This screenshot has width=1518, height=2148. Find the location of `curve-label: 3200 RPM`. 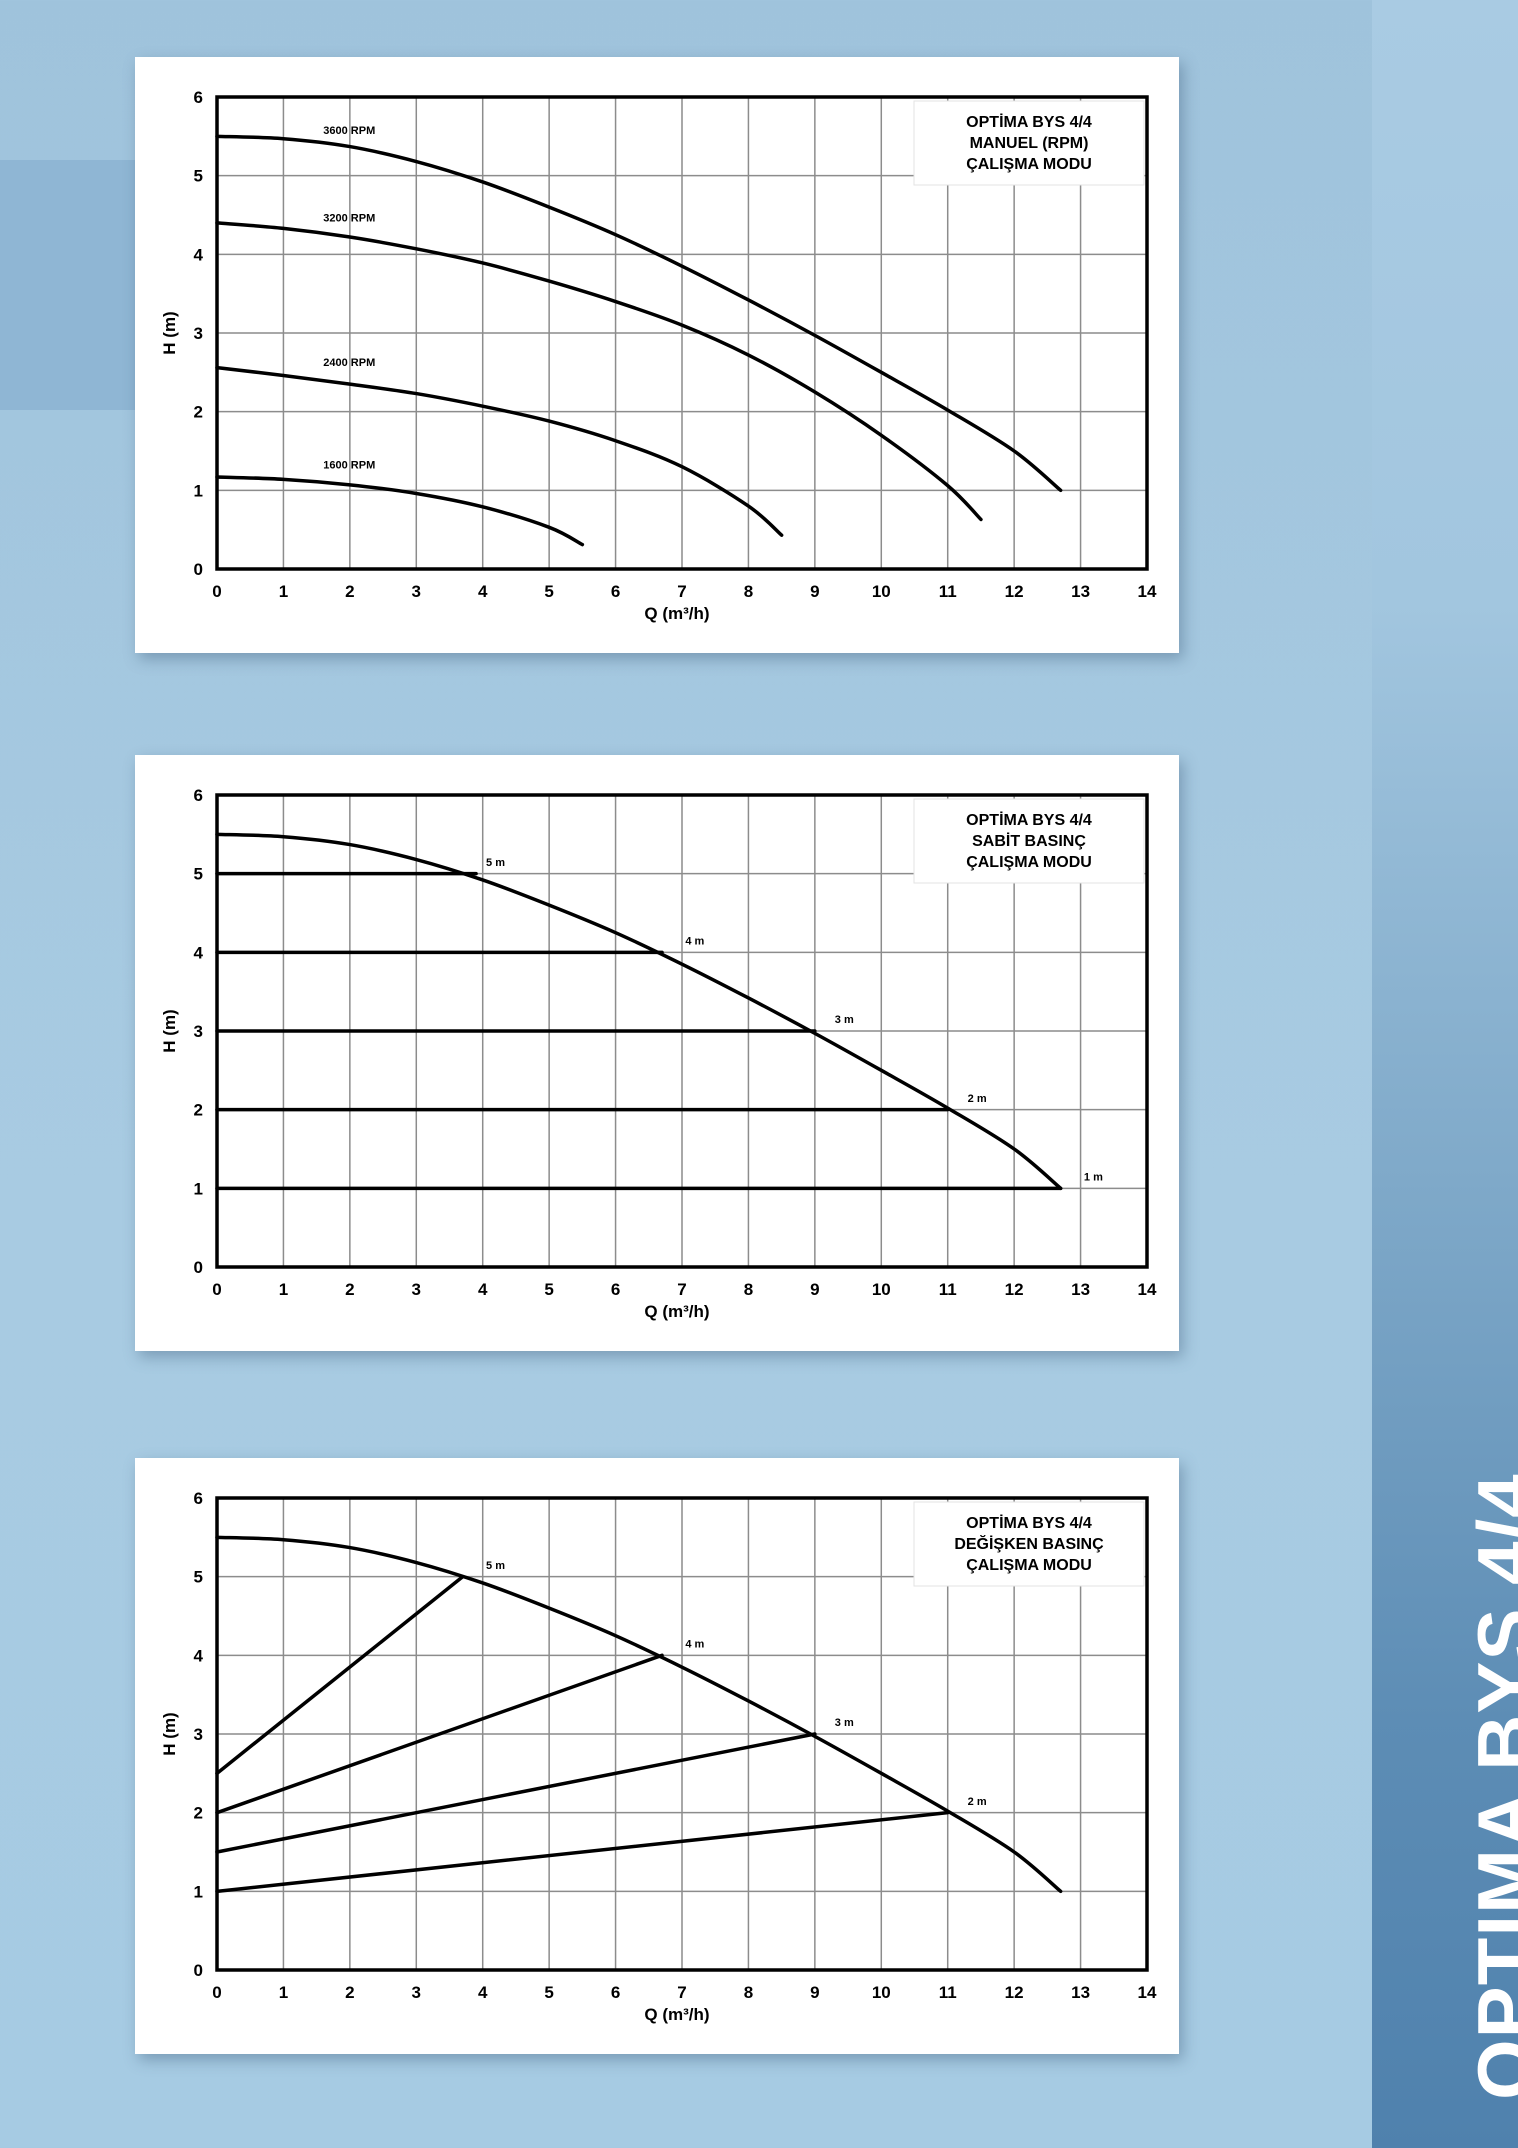

curve-label: 3200 RPM is located at coordinates (349, 218).